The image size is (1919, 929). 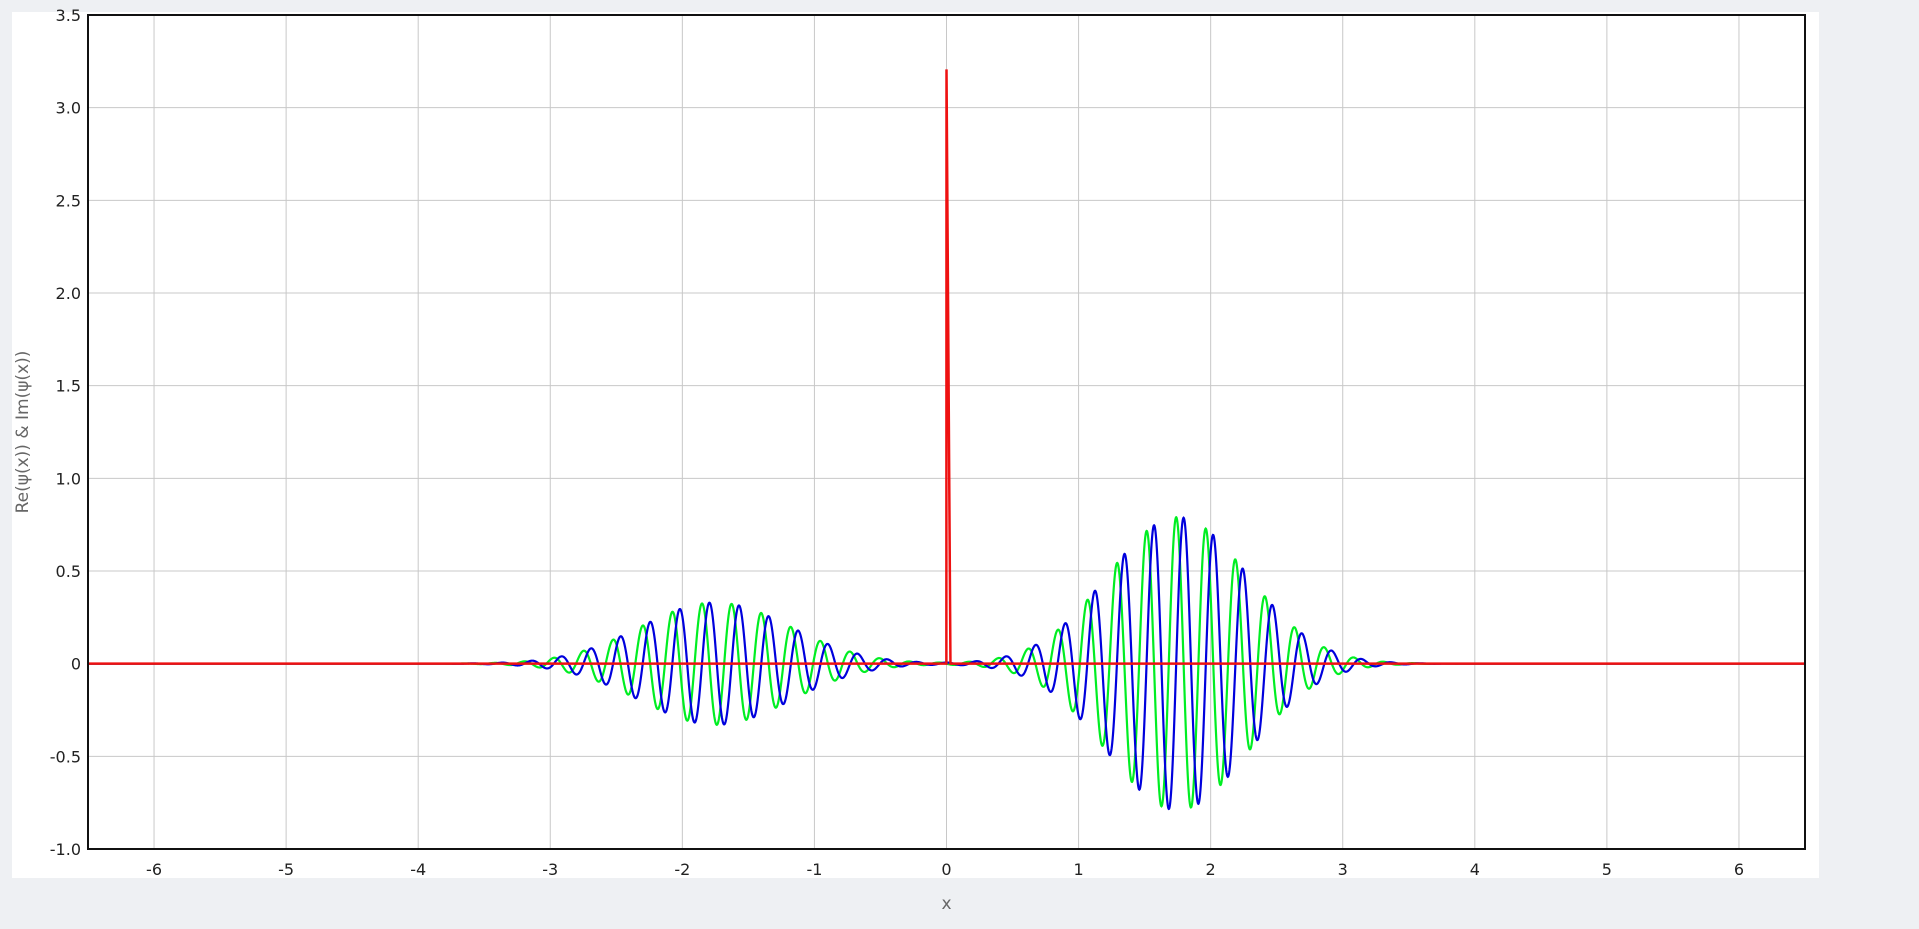 I want to click on x-tick-label: 1, so click(x=1078, y=869).